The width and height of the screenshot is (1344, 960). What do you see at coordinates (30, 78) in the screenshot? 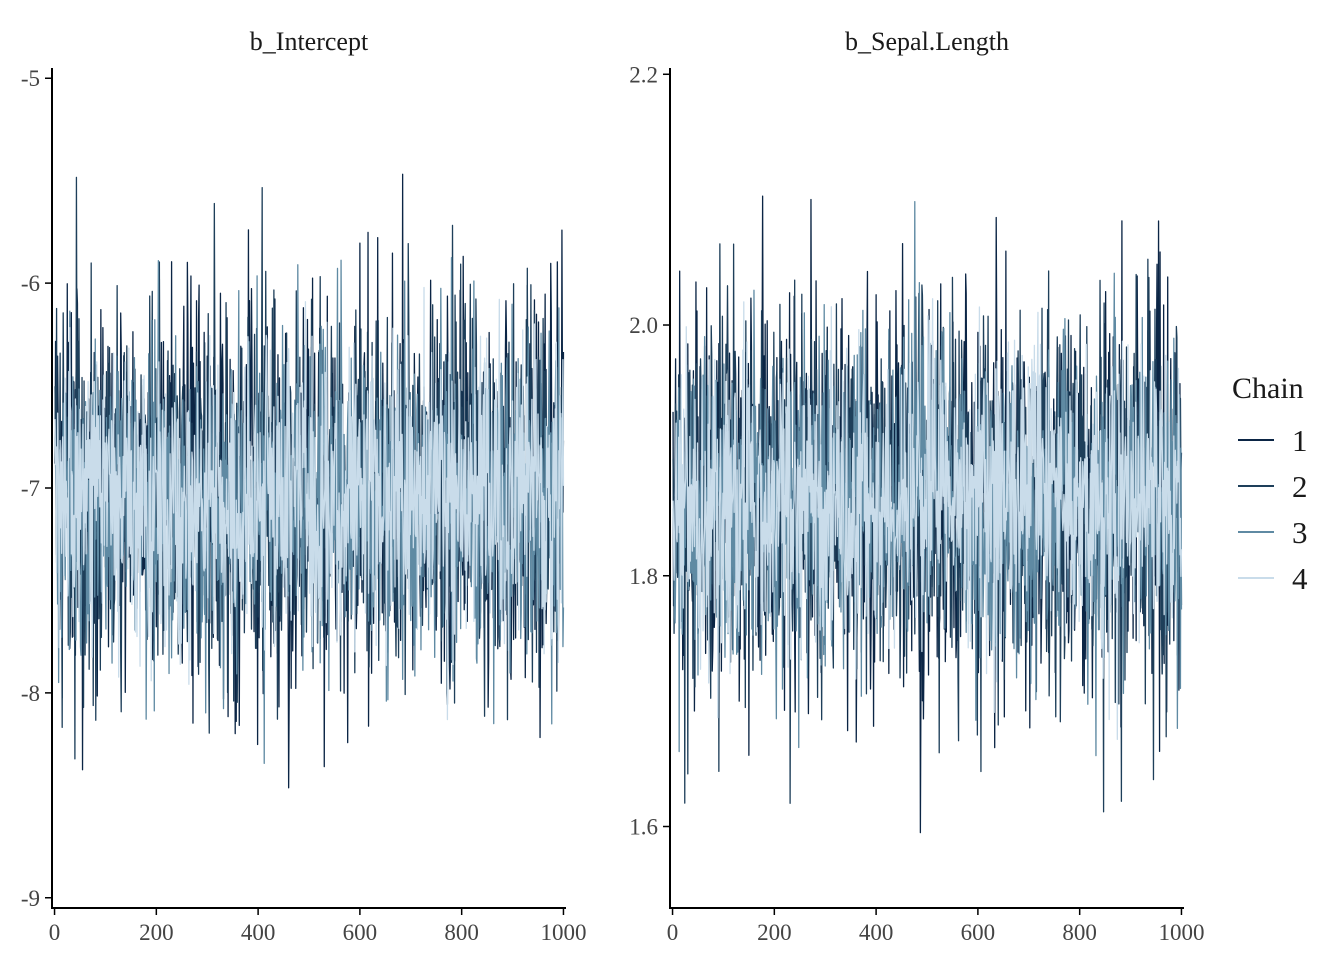
I see `y-tick-label: -5` at bounding box center [30, 78].